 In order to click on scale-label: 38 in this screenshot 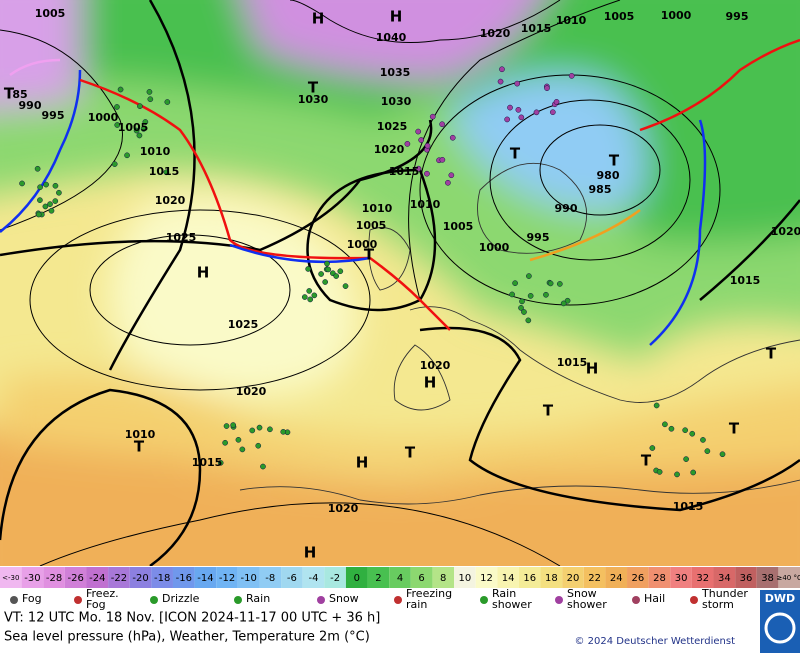, I will do `click(767, 578)`.